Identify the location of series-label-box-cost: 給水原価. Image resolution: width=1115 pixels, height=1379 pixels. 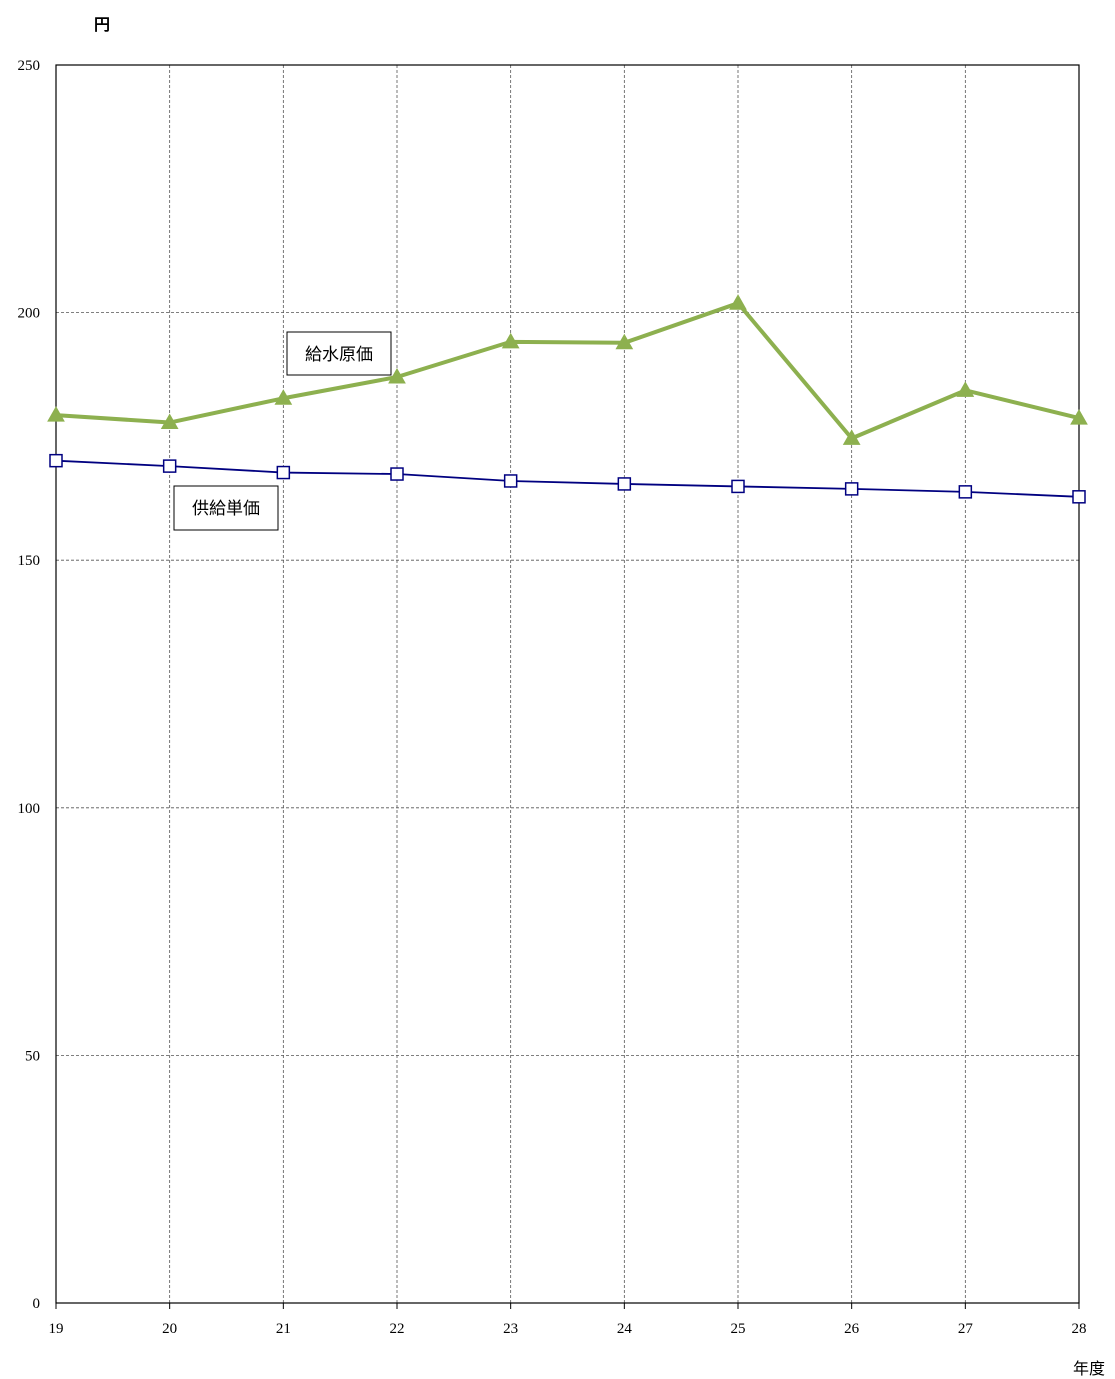
(339, 353).